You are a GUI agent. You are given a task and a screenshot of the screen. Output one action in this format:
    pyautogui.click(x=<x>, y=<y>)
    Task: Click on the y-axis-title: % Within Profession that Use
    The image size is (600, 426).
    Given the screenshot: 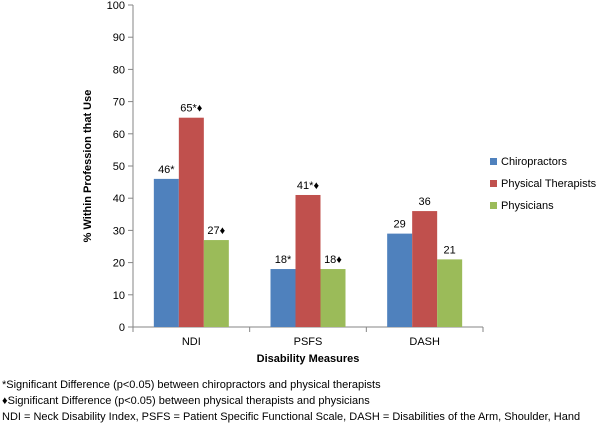 What is the action you would take?
    pyautogui.click(x=88, y=166)
    